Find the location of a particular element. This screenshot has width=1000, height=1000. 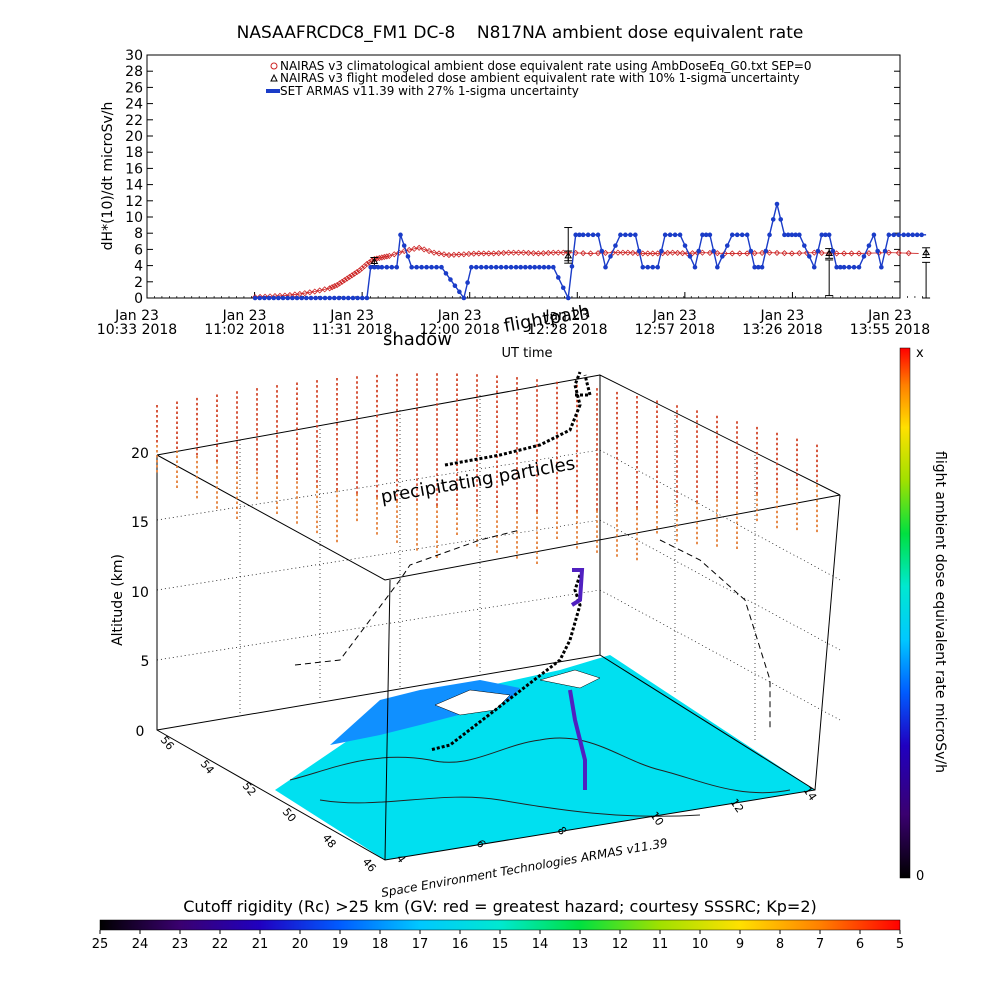

dose-colorbar-bottom-label: 0 is located at coordinates (920, 876).